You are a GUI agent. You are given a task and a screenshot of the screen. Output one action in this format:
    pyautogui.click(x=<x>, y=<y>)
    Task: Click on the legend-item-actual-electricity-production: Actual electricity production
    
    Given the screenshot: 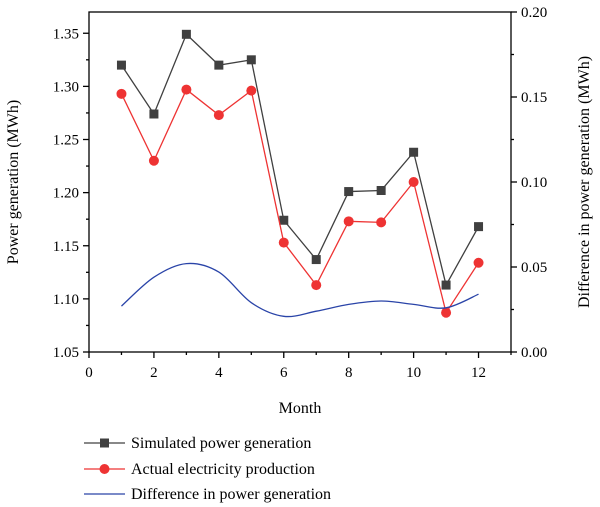 What is the action you would take?
    pyautogui.click(x=199, y=469)
    